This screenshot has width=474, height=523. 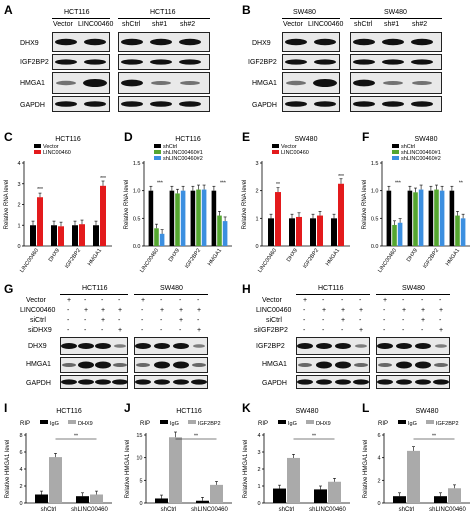 I want to click on blot-a-title-right: HCT116, so click(x=163, y=12).